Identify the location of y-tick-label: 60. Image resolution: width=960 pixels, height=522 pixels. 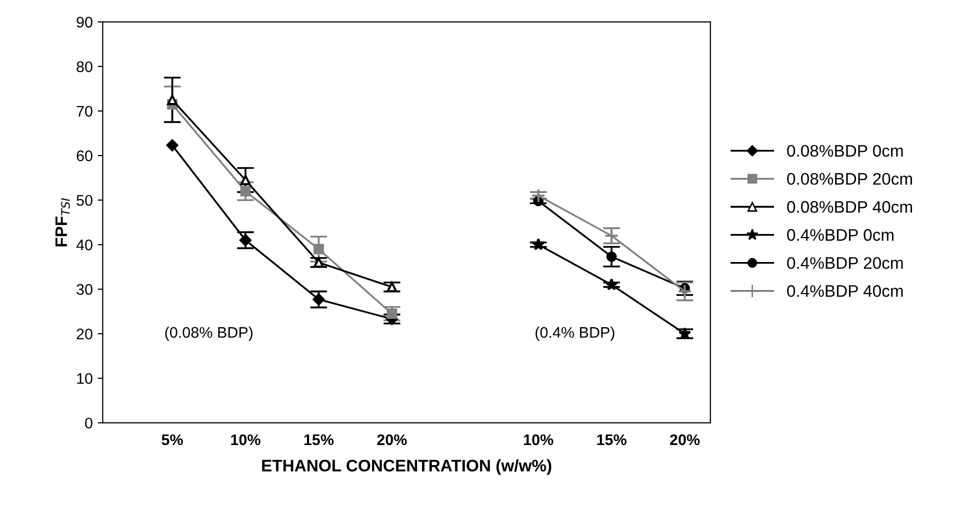
(84, 156).